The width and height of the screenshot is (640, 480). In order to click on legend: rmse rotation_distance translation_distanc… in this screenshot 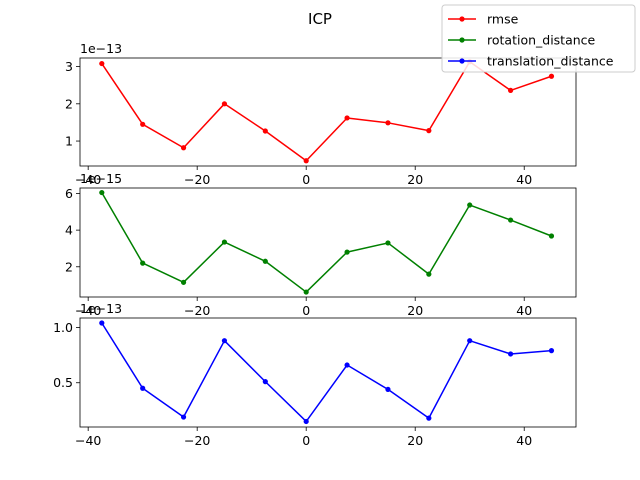, I will do `click(538, 38)`.